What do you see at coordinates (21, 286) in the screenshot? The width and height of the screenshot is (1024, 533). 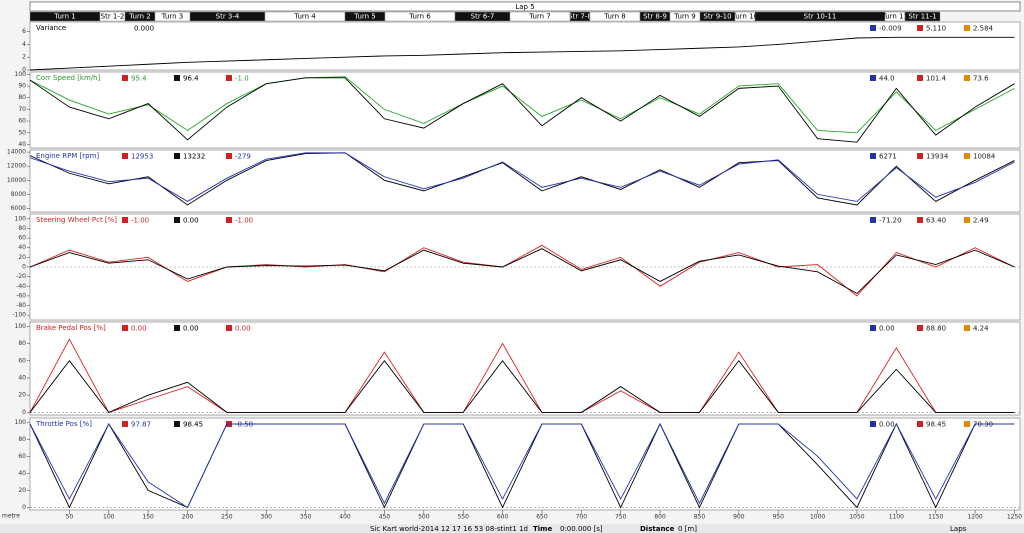 I see `y-tick-label: -40` at bounding box center [21, 286].